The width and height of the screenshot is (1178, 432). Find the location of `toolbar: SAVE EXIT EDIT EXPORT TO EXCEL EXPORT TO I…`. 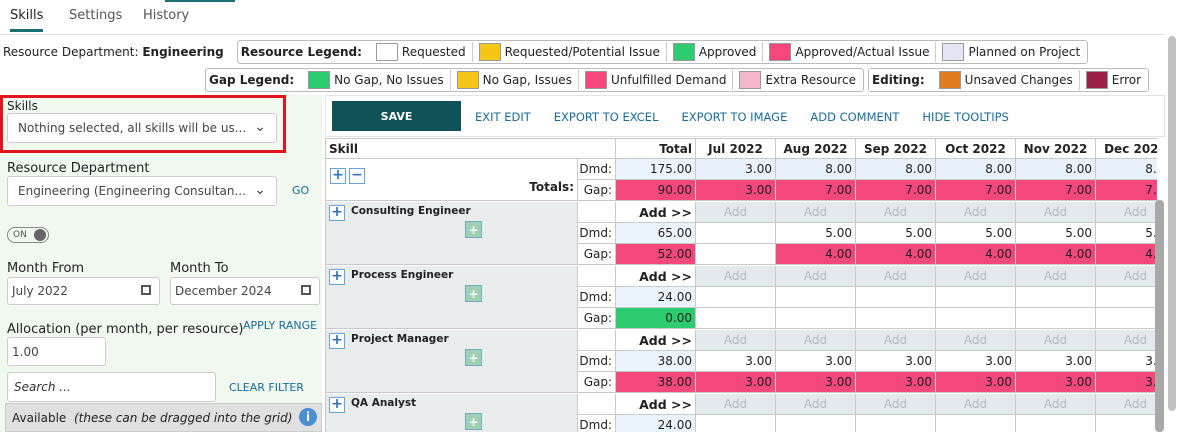

toolbar: SAVE EXIT EDIT EXPORT TO EXCEL EXPORT TO I… is located at coordinates (745, 116).